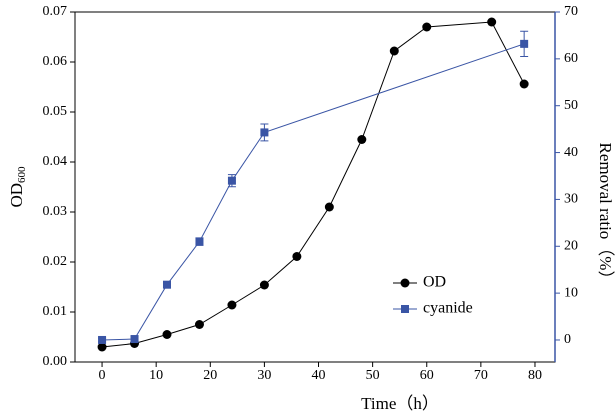  Describe the element at coordinates (400, 403) in the screenshot. I see `x-axis-title: Time（h）` at that location.